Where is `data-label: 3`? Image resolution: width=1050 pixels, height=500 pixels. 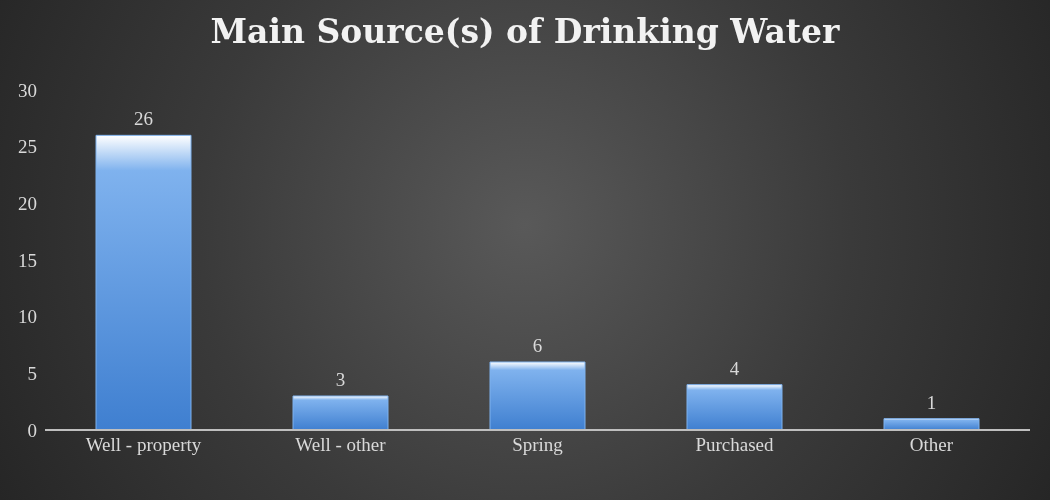
data-label: 3 is located at coordinates (340, 379).